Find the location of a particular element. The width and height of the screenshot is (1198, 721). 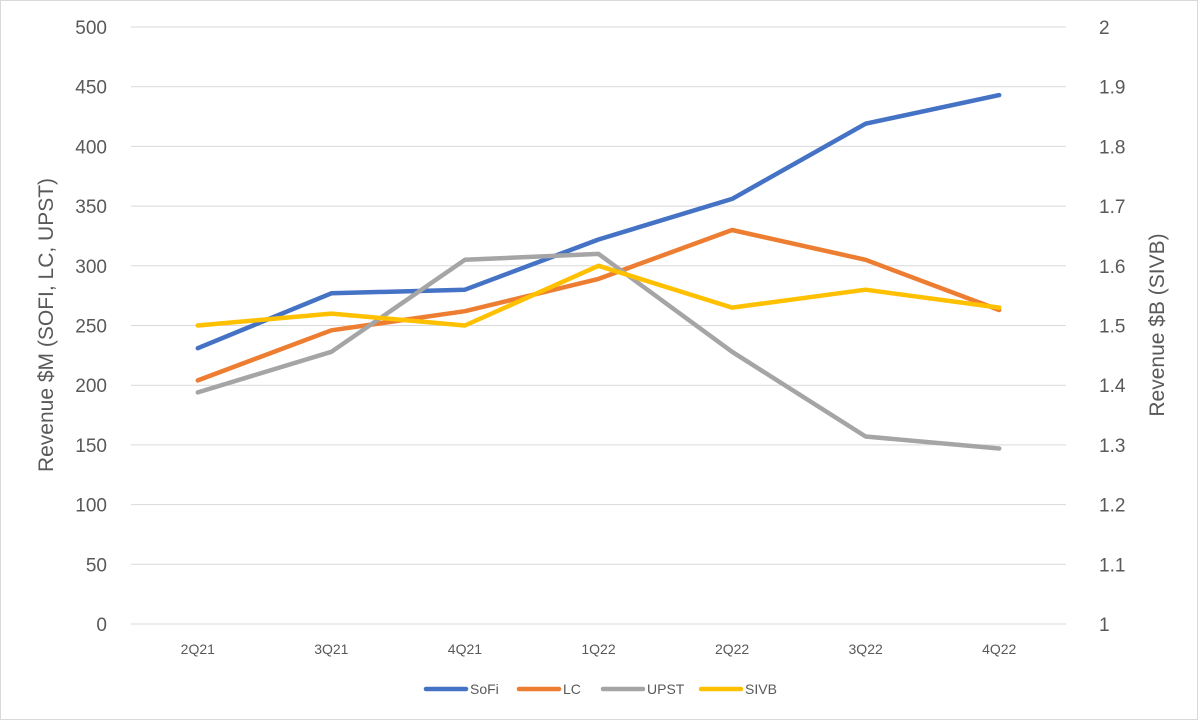

left-tick-label: 400 is located at coordinates (91, 147).